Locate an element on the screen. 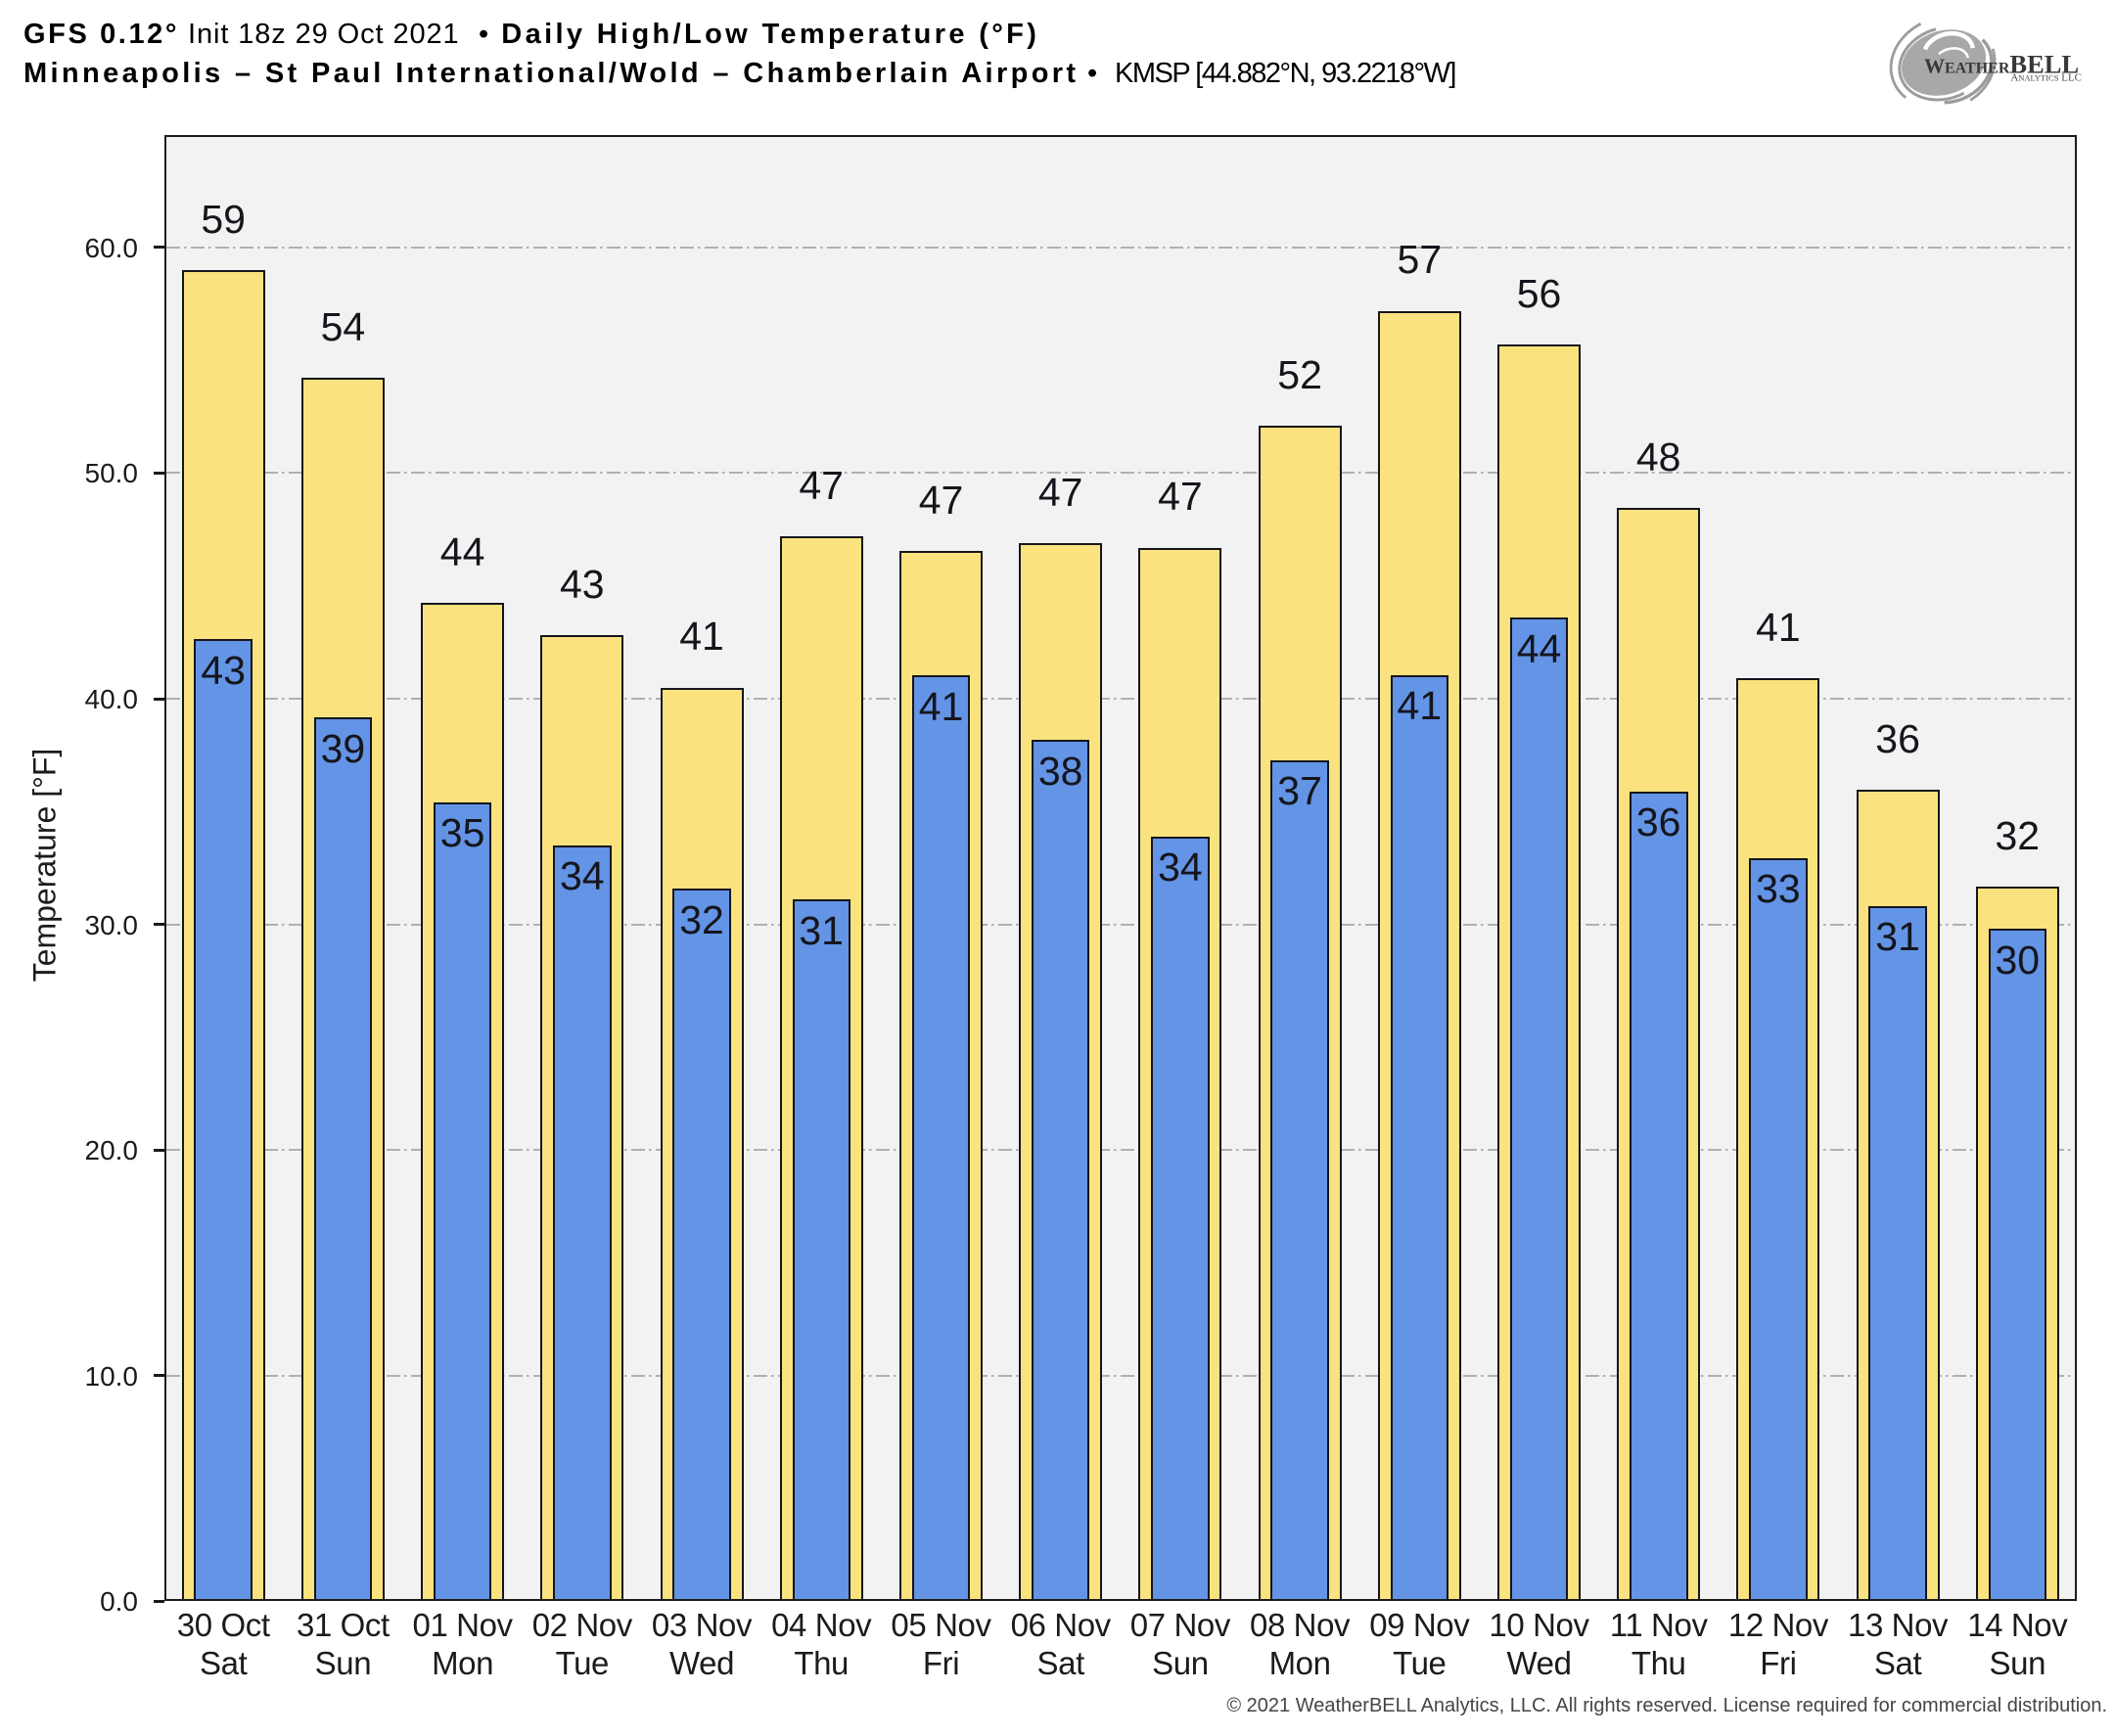  svg-text: ANALYTICS LLC is located at coordinates (2046, 78).